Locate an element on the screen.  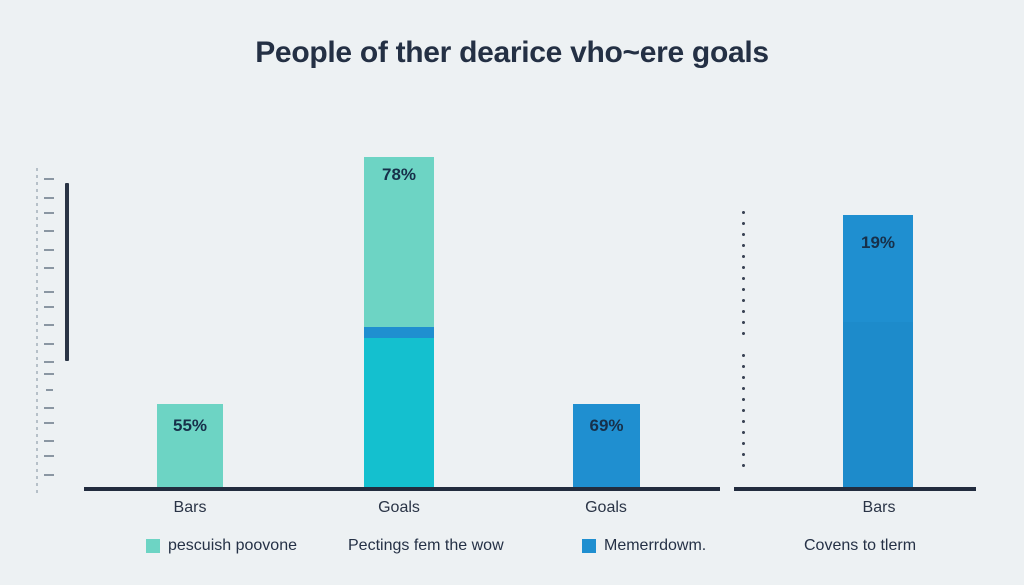
range-indicator-bar is located at coordinates (67, 272).